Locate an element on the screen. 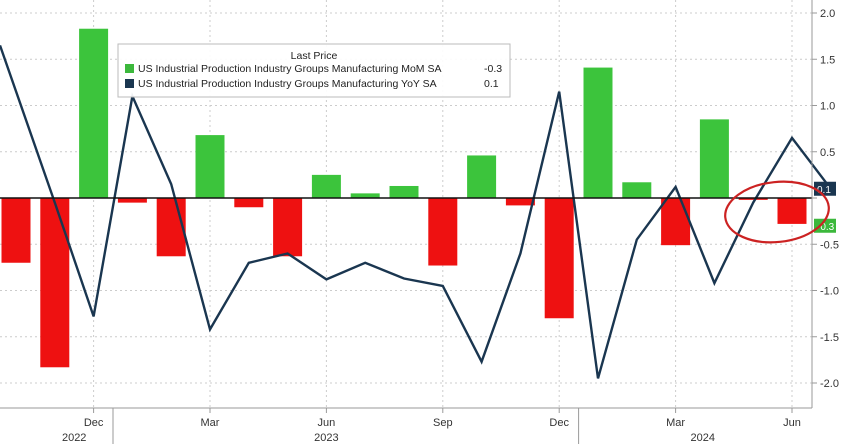 The height and width of the screenshot is (444, 848). y-tick-label: 1.0 is located at coordinates (827, 107).